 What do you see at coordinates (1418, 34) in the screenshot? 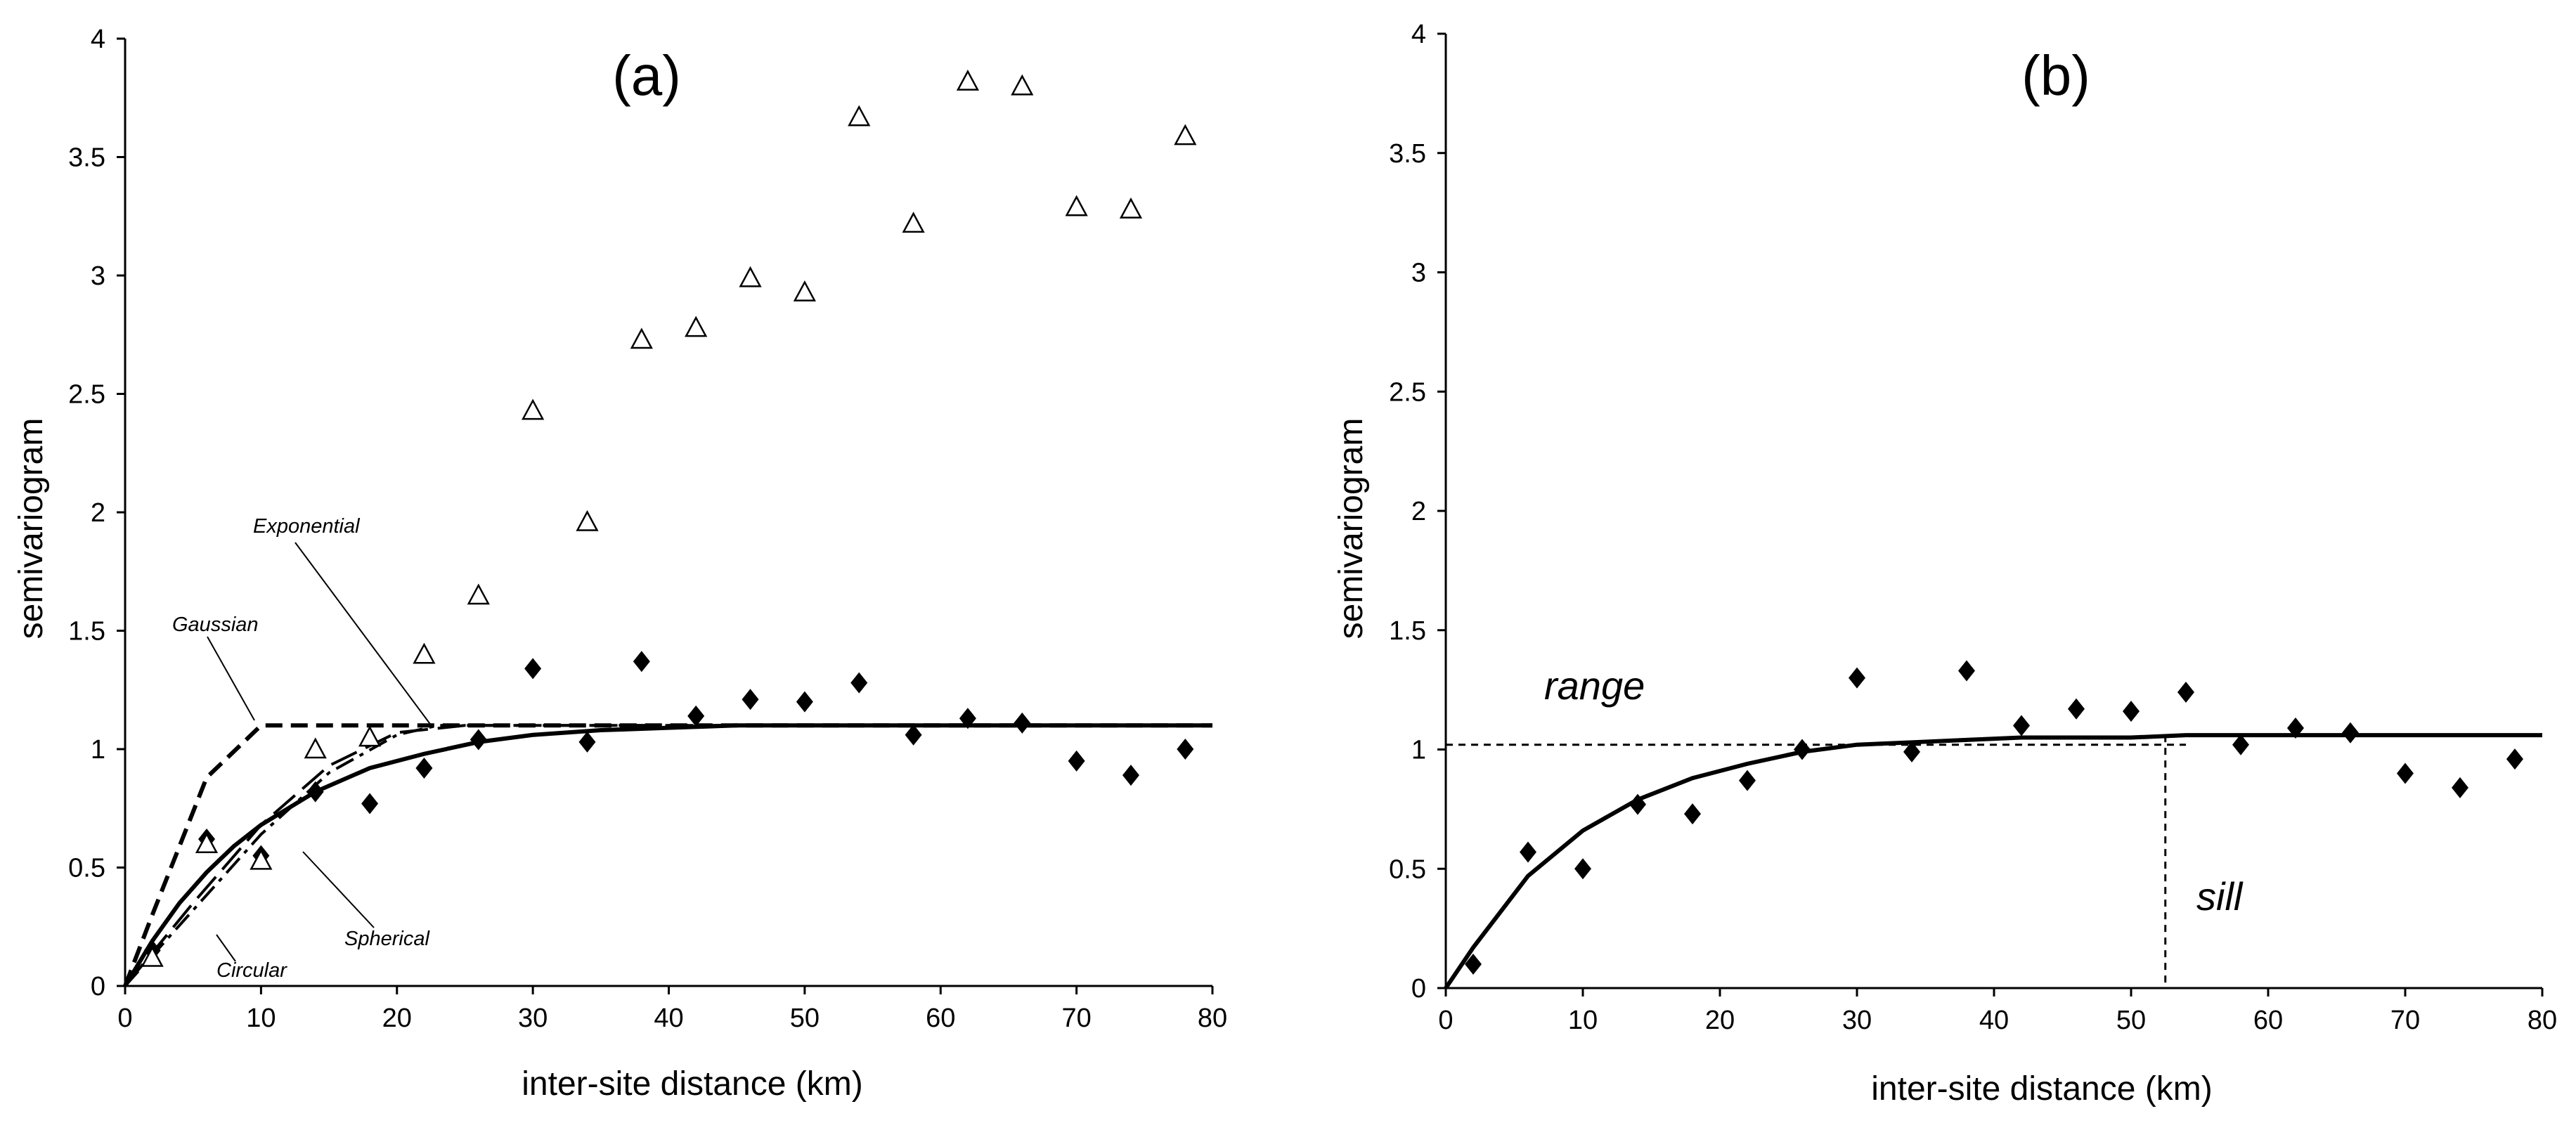
I see `panel-b-y-tick-label: 4` at bounding box center [1418, 34].